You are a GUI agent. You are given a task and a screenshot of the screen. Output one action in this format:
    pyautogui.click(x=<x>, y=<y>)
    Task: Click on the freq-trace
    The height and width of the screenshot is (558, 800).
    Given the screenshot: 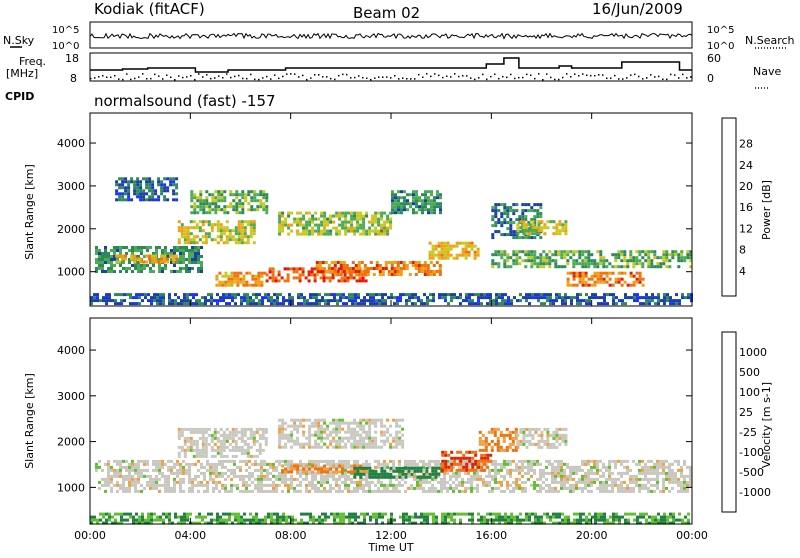 What is the action you would take?
    pyautogui.click(x=391, y=69)
    